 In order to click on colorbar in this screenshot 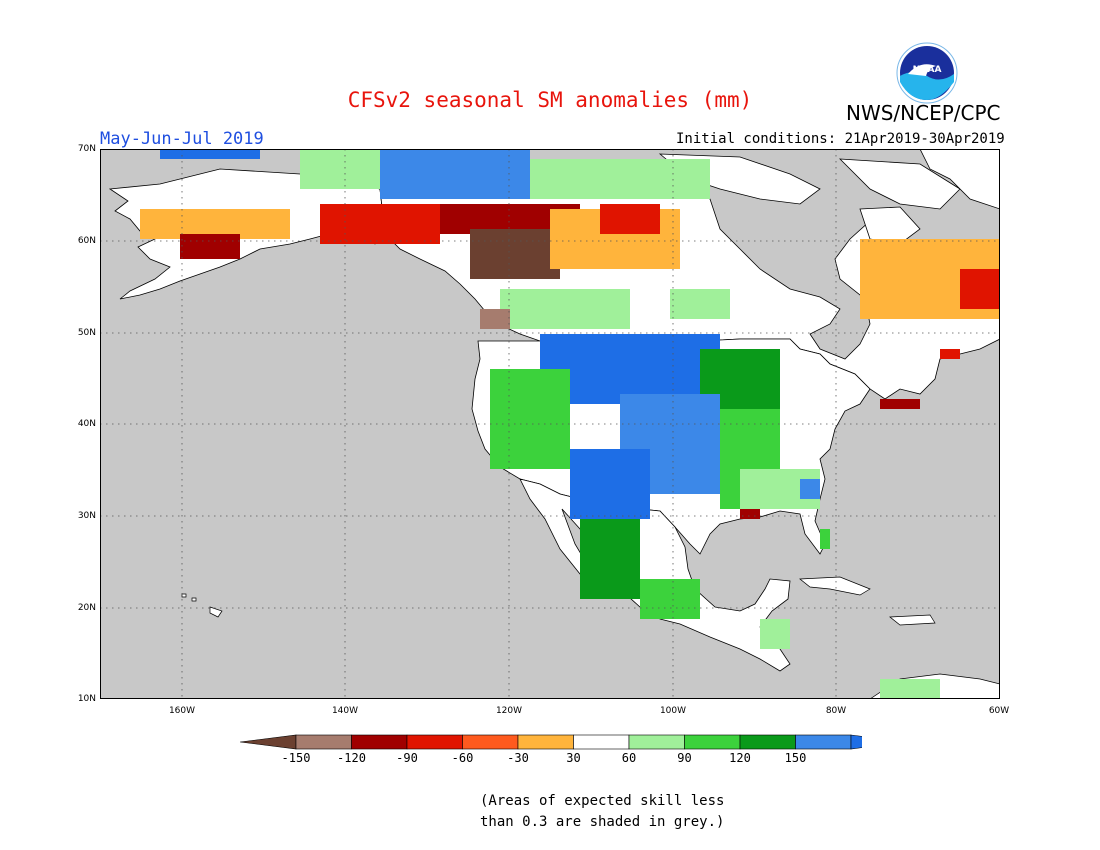, I will do `click(551, 742)`.